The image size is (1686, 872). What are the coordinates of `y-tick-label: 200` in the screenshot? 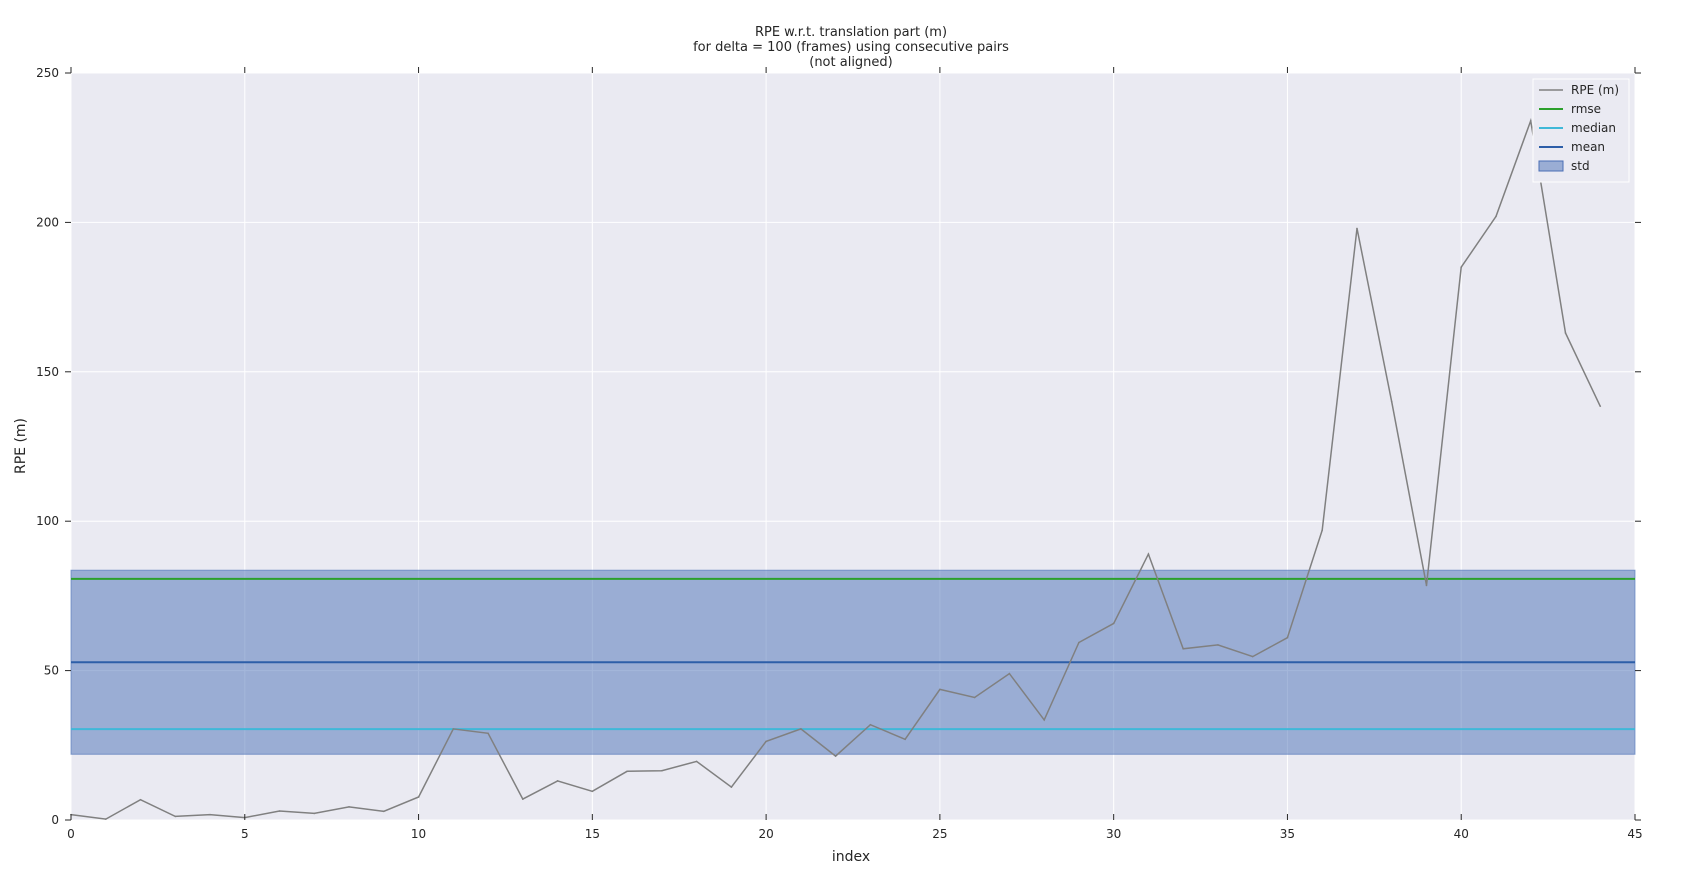 It's located at (47, 222).